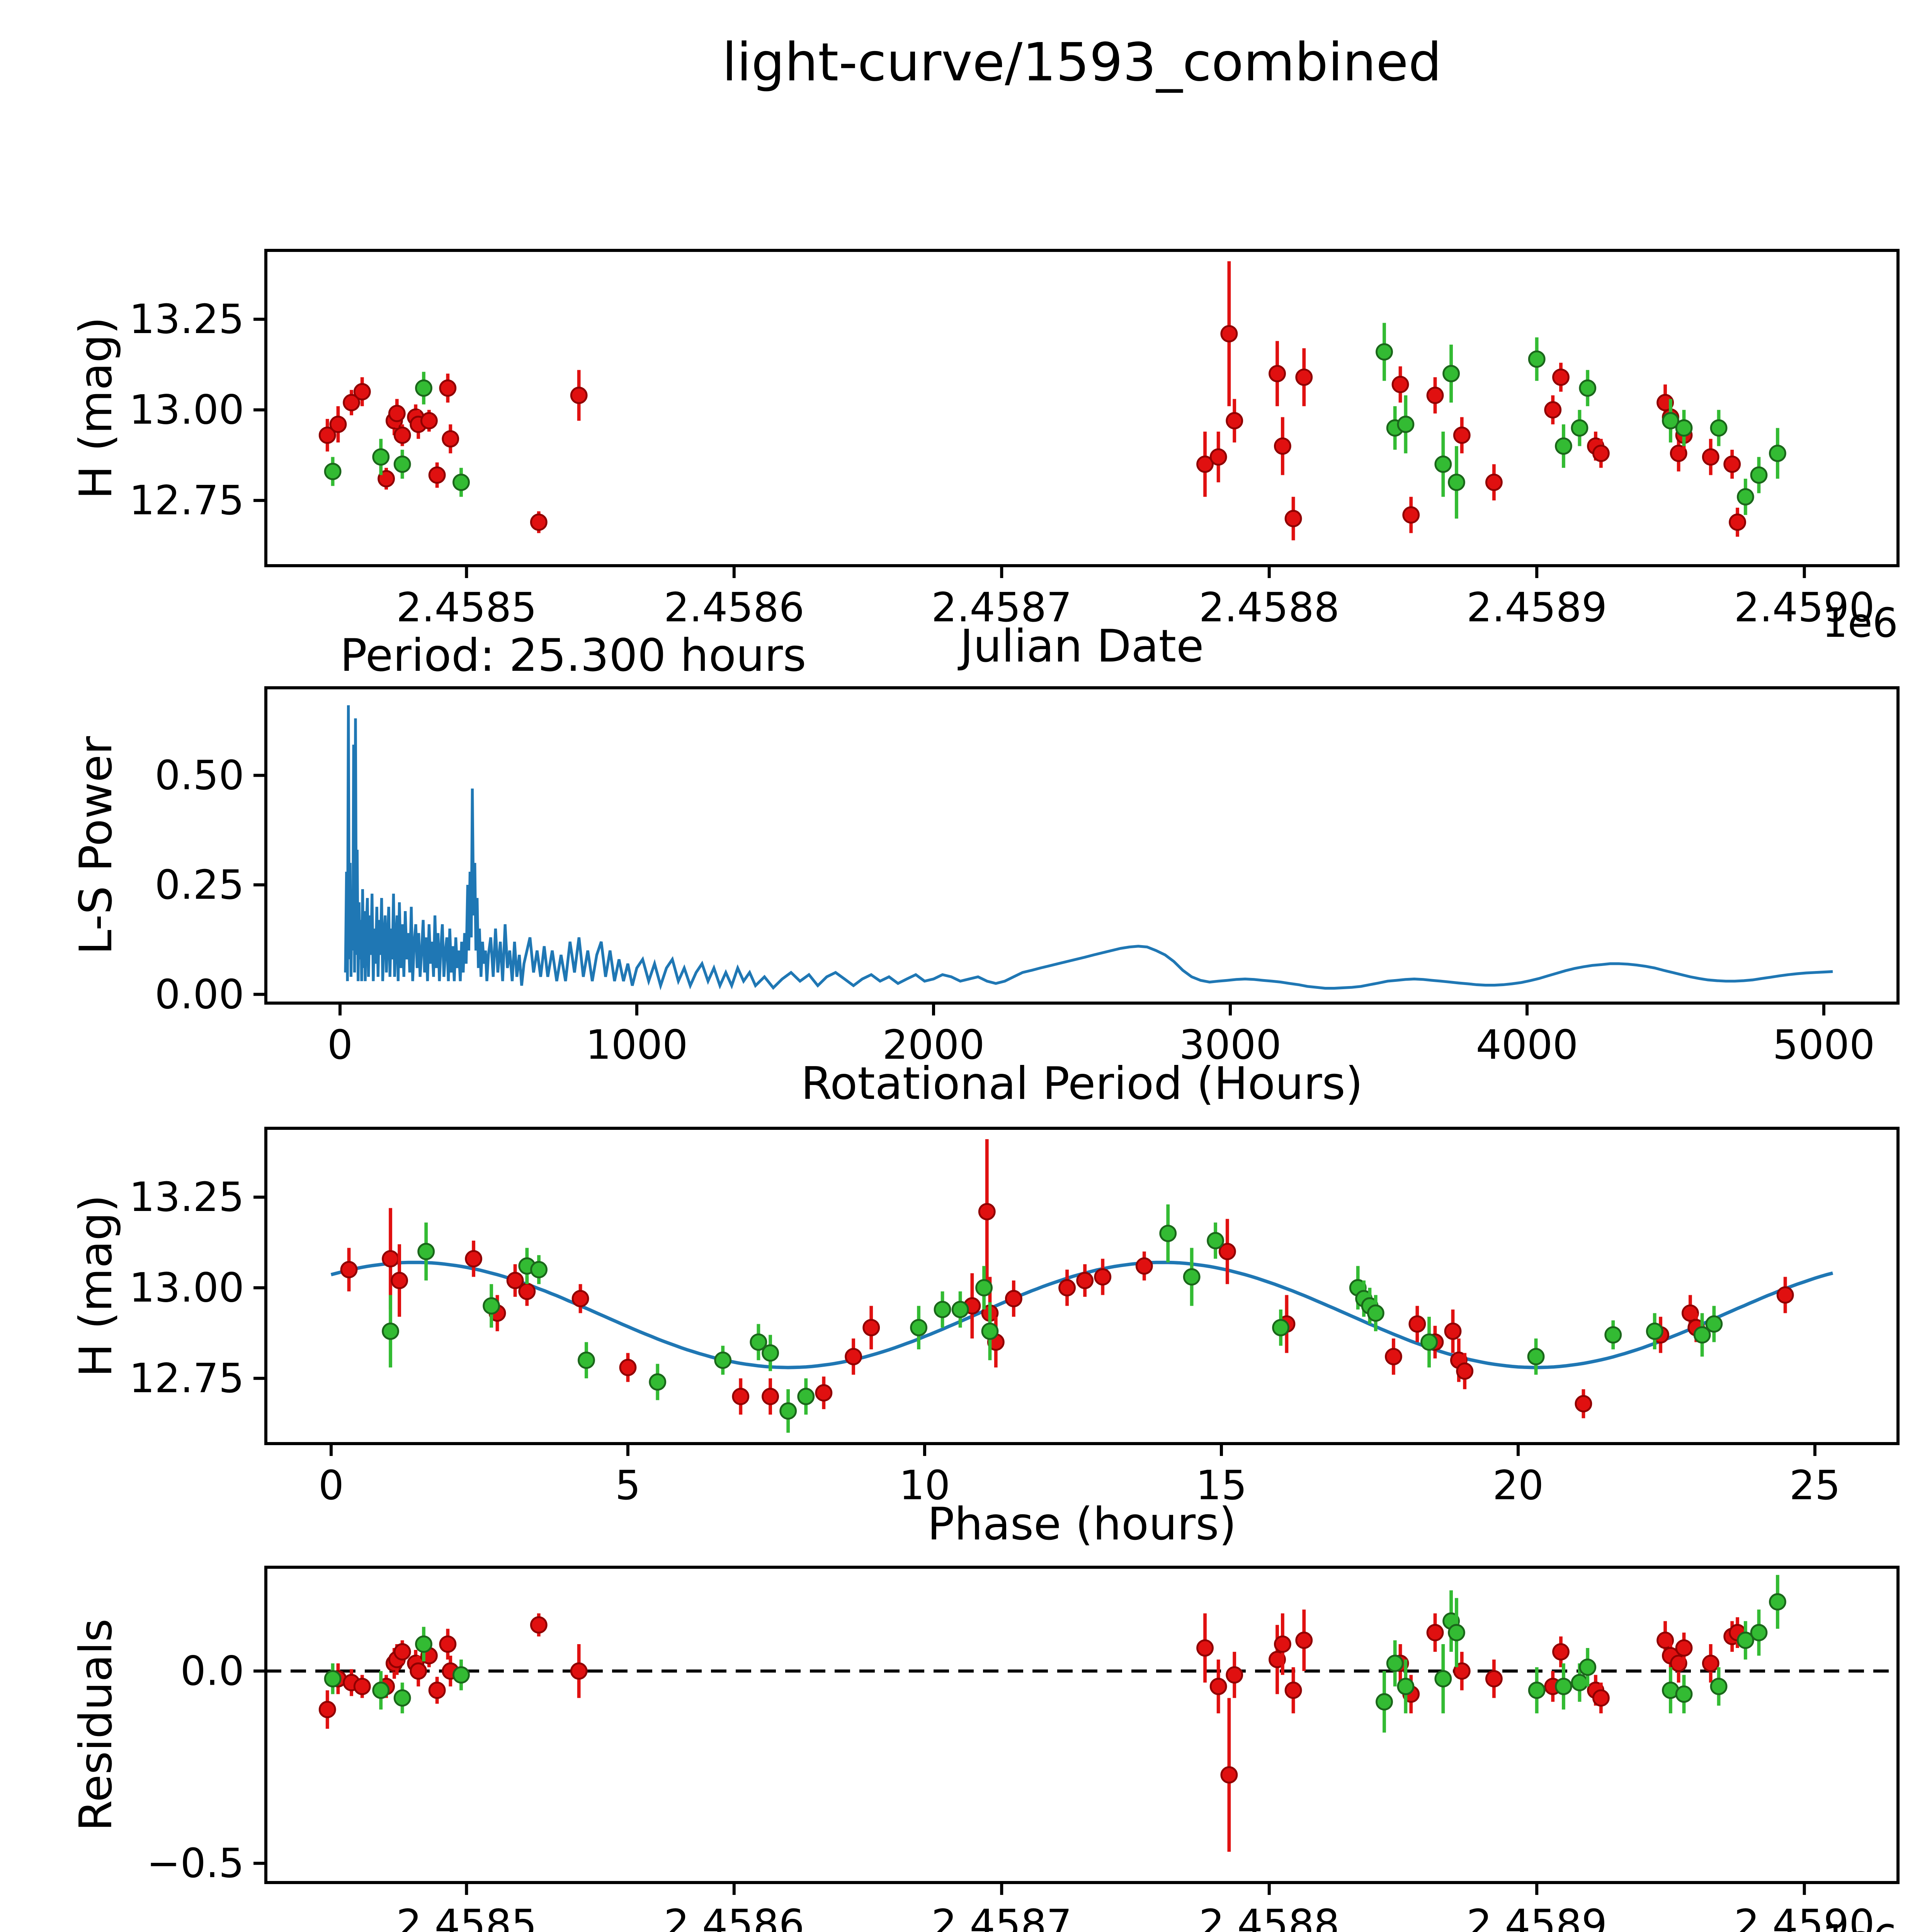 This screenshot has height=1932, width=1932. What do you see at coordinates (467, 1916) in the screenshot?
I see `residuals-xtick-label: 2.4585` at bounding box center [467, 1916].